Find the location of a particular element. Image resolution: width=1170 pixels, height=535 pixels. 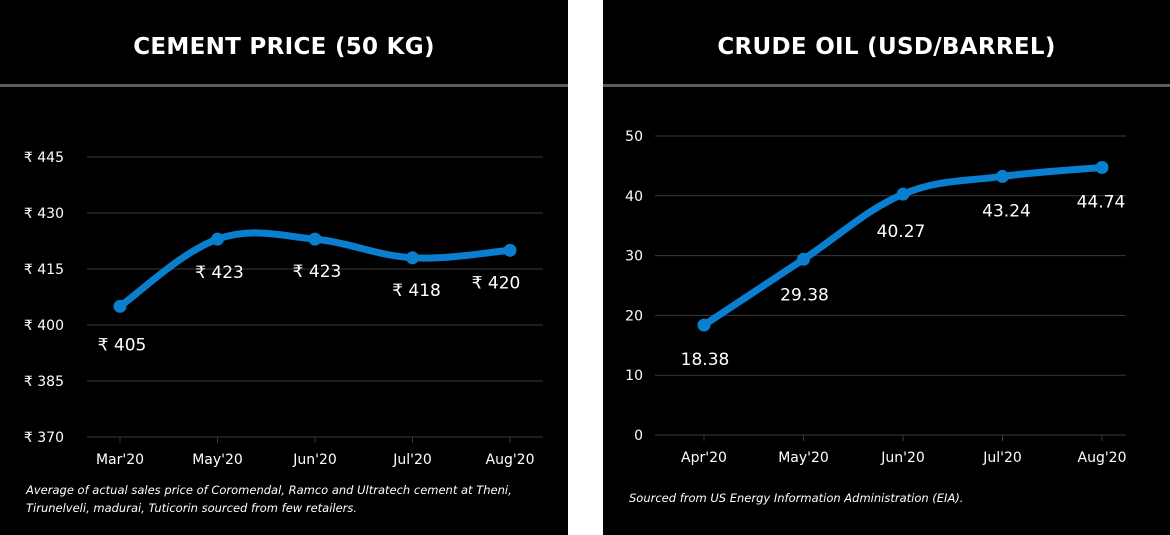

y-tick-label: ₹ 400 is located at coordinates (44, 326).